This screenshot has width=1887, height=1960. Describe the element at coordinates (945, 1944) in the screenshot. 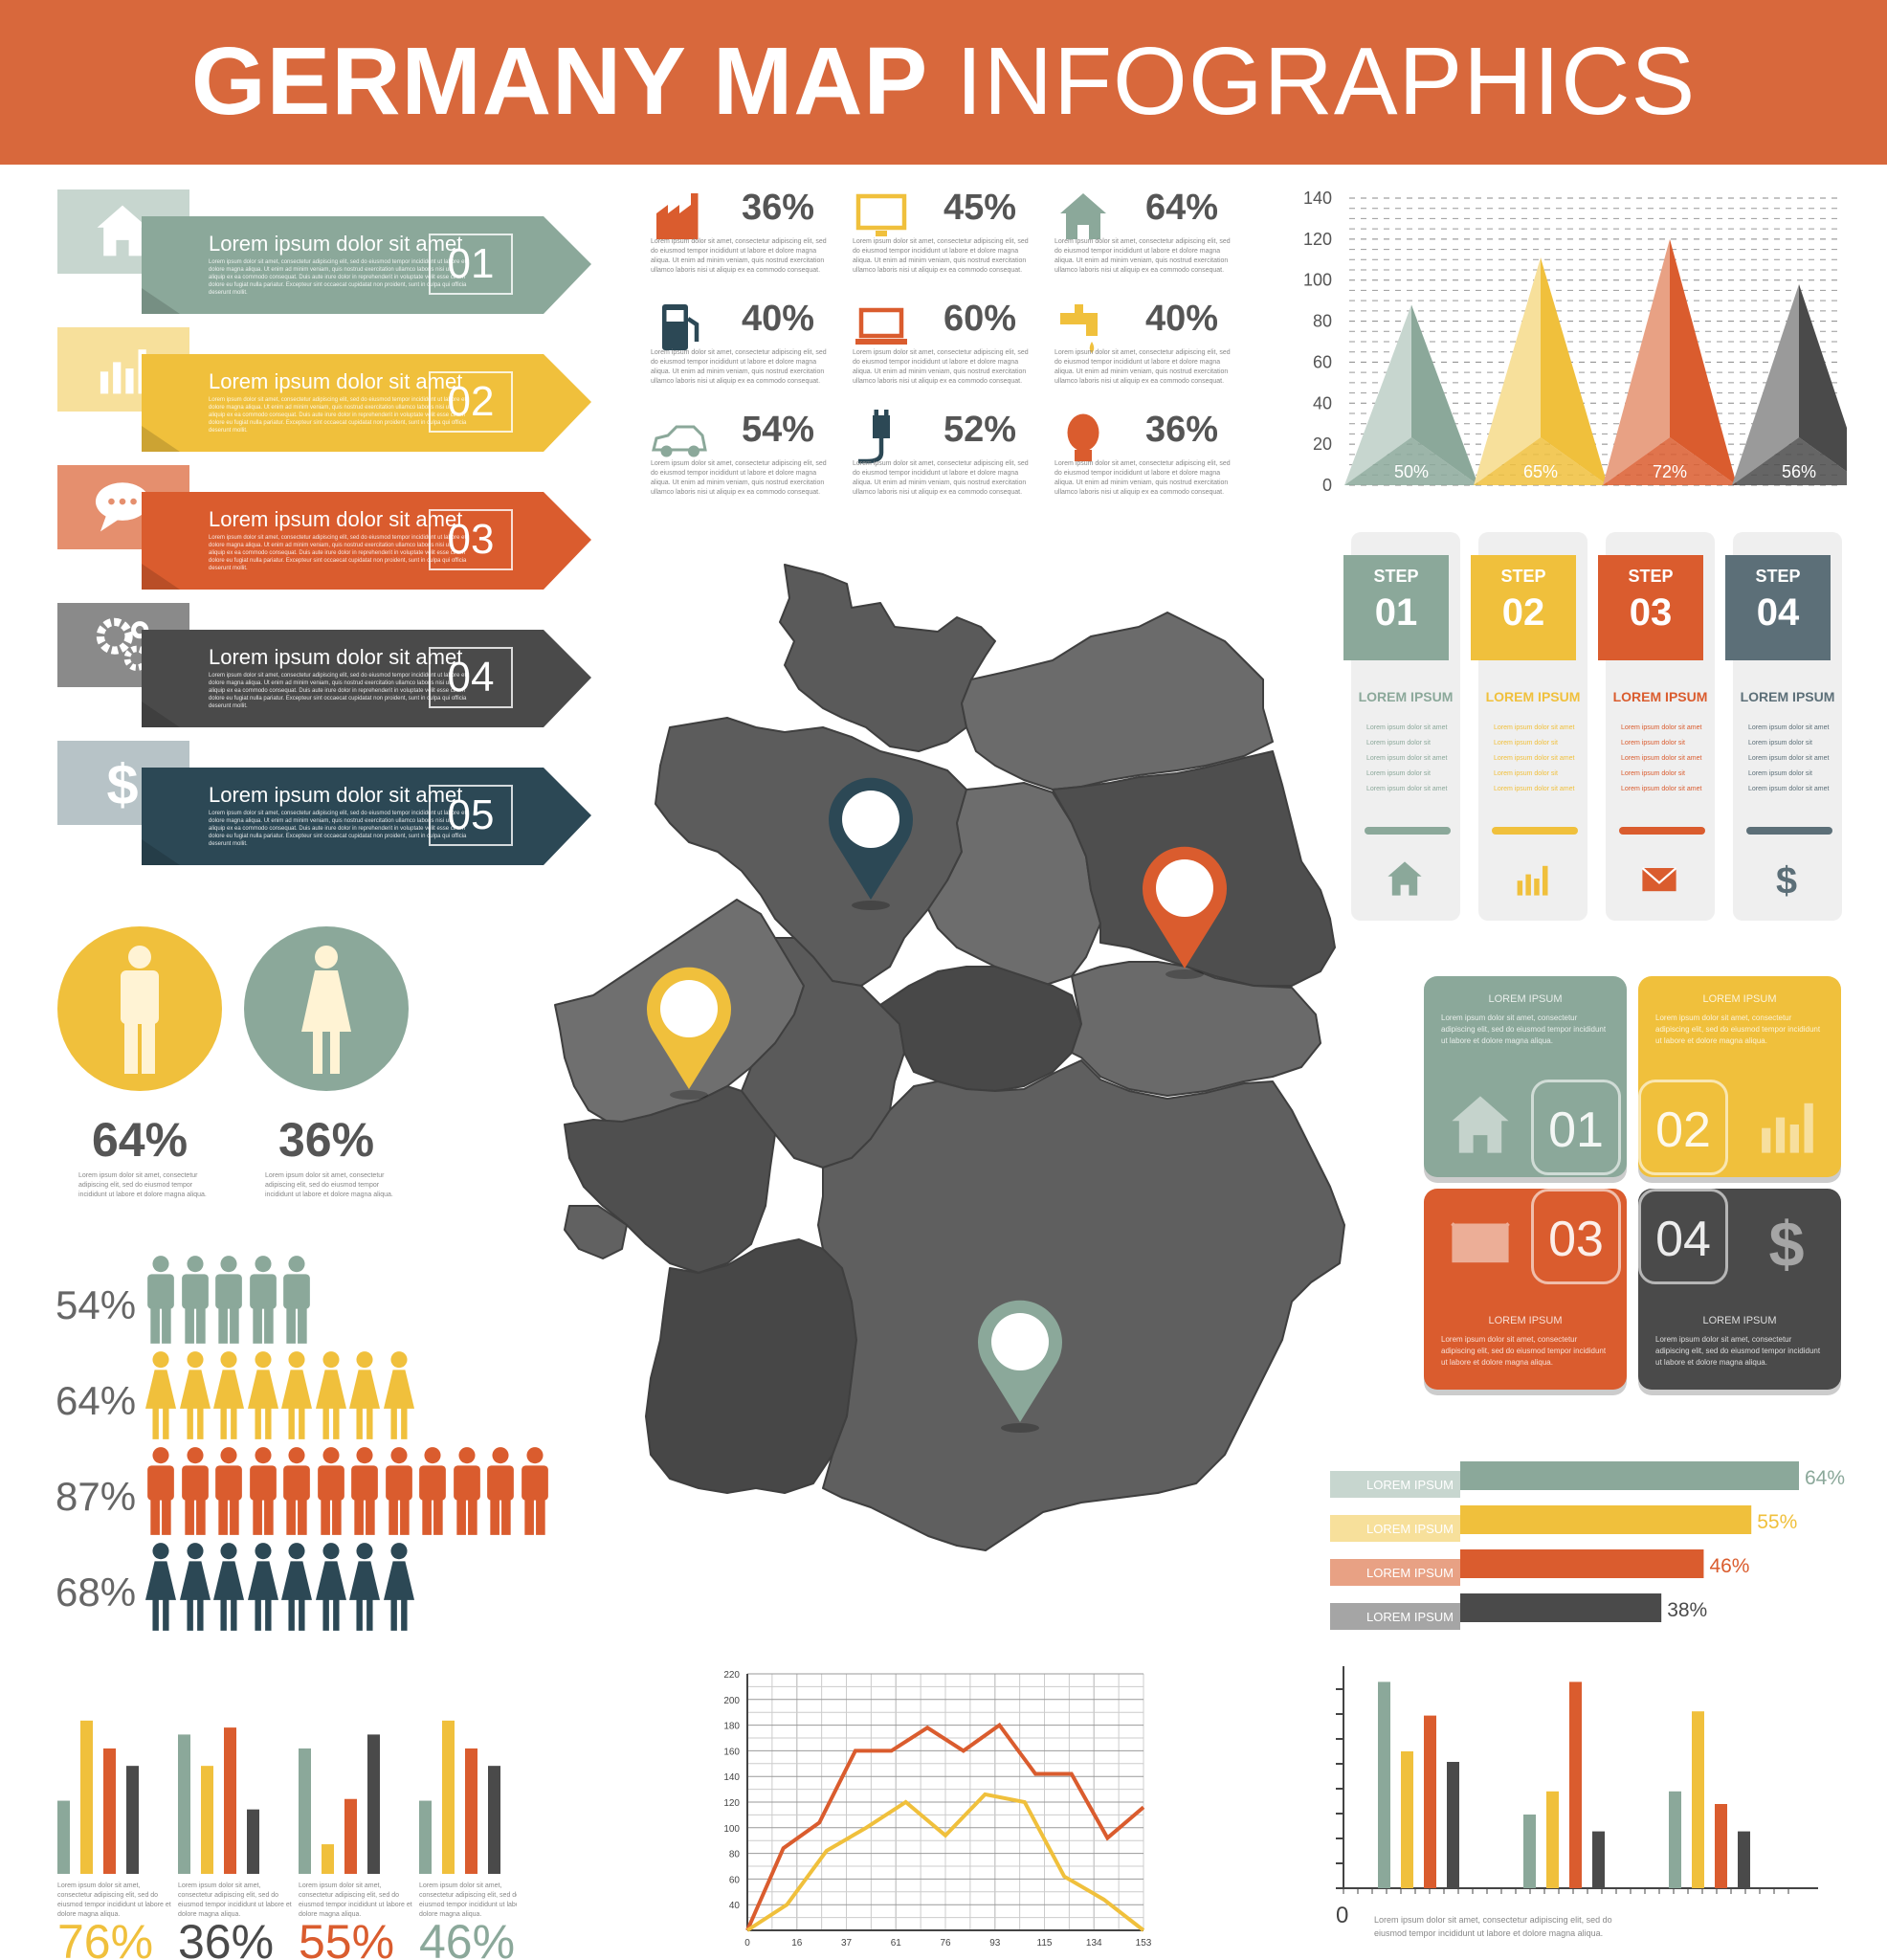

I see `x-tick-label: 76` at that location.